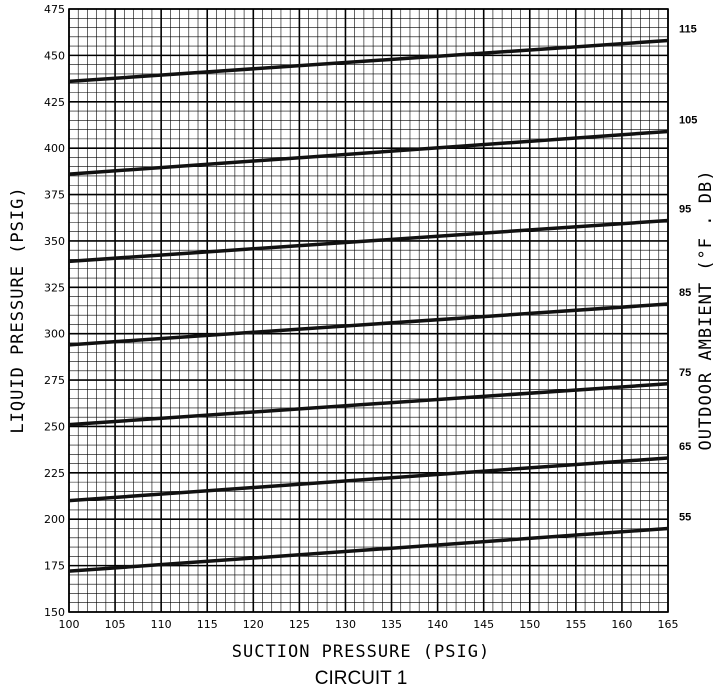  I want to click on y-tick-label: 325, so click(54, 287).